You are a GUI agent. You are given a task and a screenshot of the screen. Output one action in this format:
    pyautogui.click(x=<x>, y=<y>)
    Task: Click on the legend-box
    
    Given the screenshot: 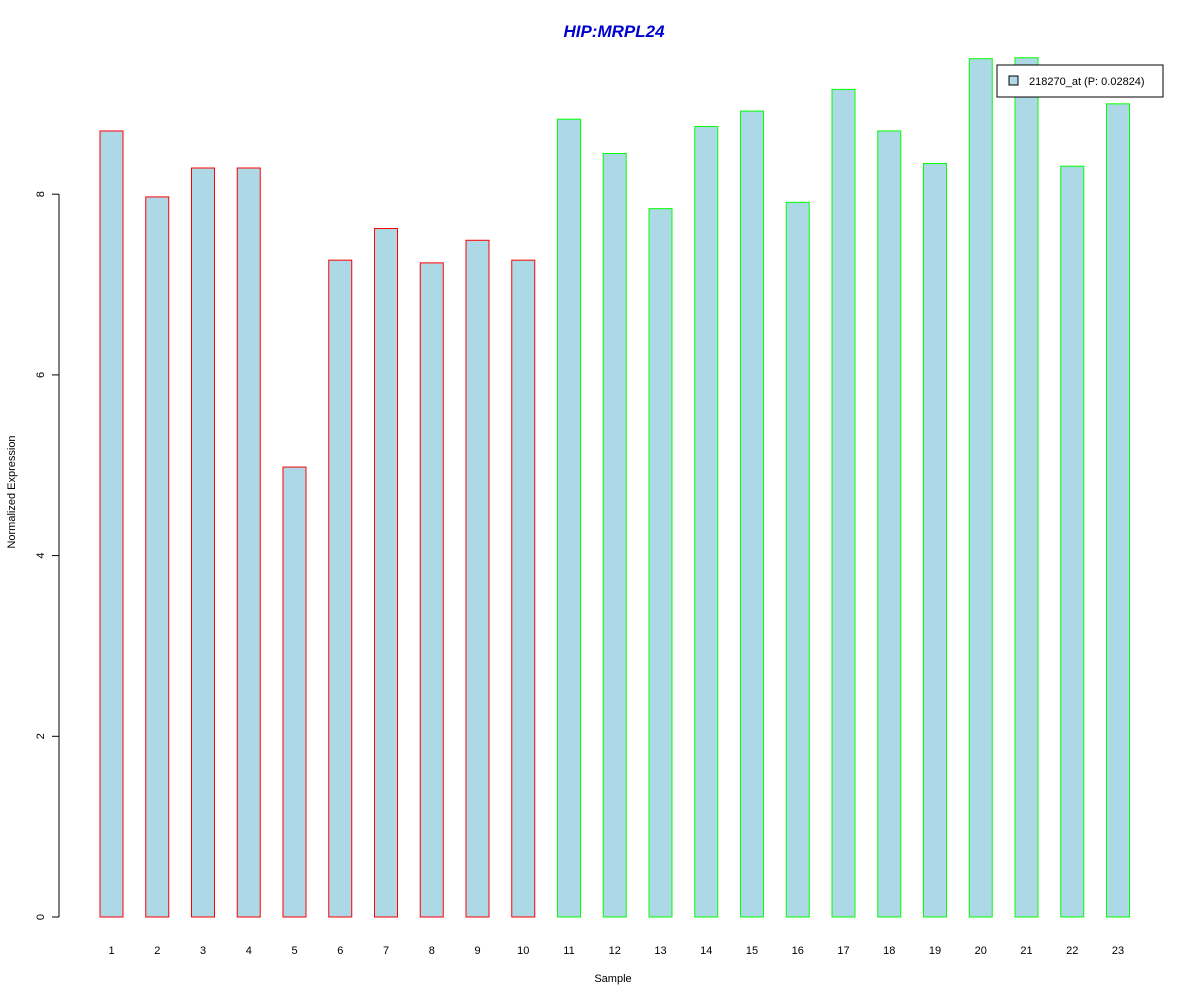 What is the action you would take?
    pyautogui.click(x=1080, y=81)
    